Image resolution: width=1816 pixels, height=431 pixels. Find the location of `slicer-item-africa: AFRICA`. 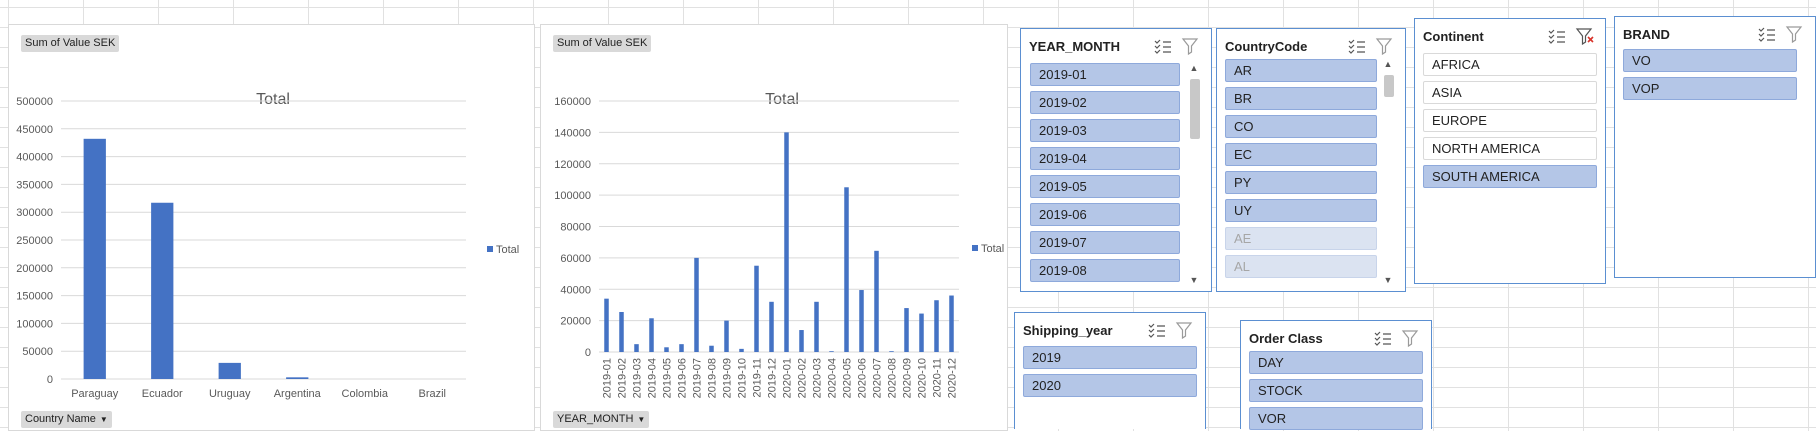

slicer-item-africa: AFRICA is located at coordinates (1510, 64).